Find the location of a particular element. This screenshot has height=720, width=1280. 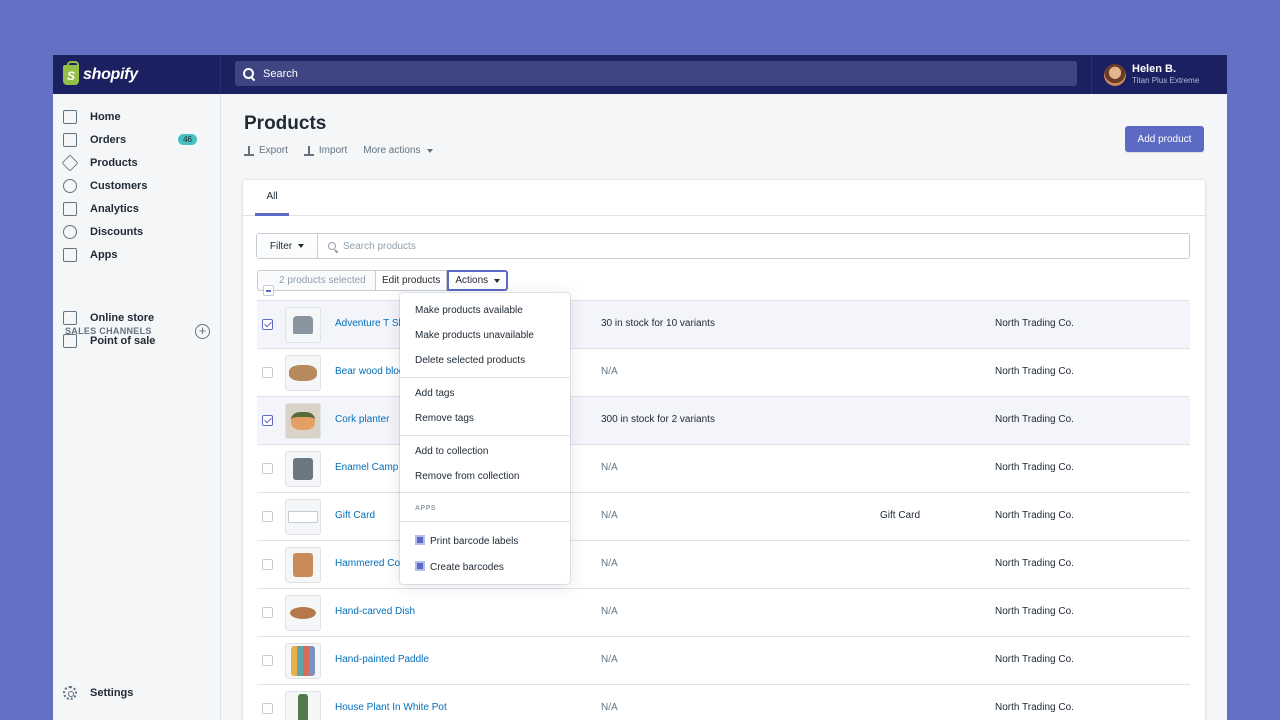

add-product-button: Add product is located at coordinates (1164, 139).